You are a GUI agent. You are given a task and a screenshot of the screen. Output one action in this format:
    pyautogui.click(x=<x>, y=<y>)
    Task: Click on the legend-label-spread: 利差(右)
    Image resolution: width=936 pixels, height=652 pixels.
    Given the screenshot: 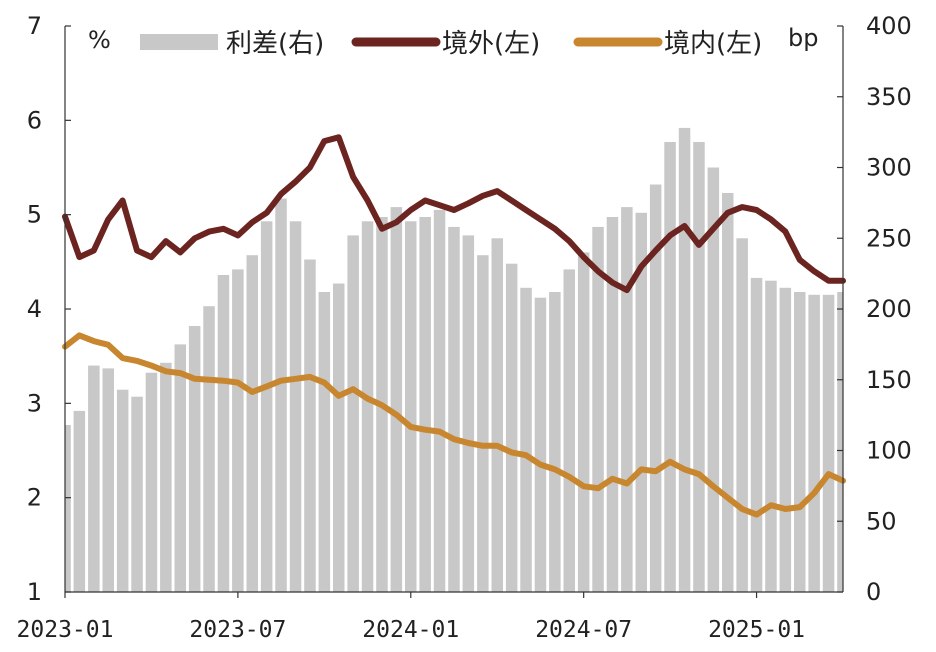 What is the action you would take?
    pyautogui.click(x=275, y=44)
    